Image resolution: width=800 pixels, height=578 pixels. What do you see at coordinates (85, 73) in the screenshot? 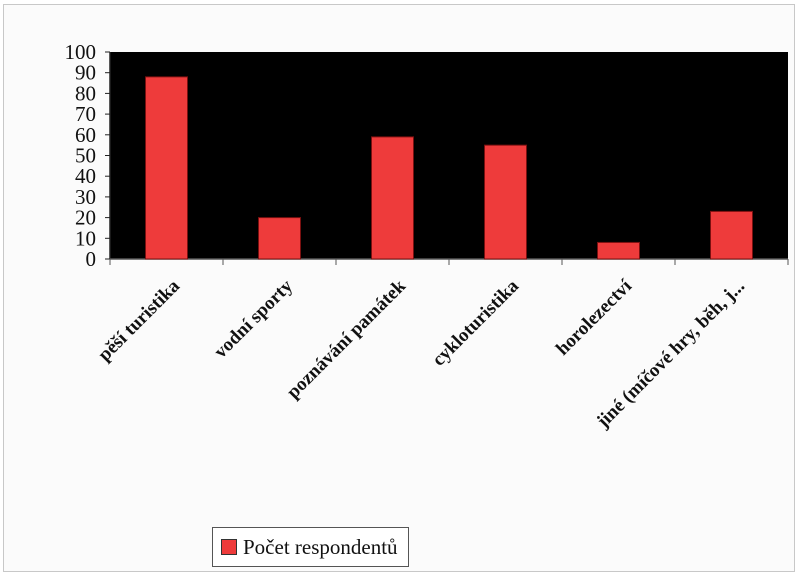
I see `y-tick-label: 90` at bounding box center [85, 73].